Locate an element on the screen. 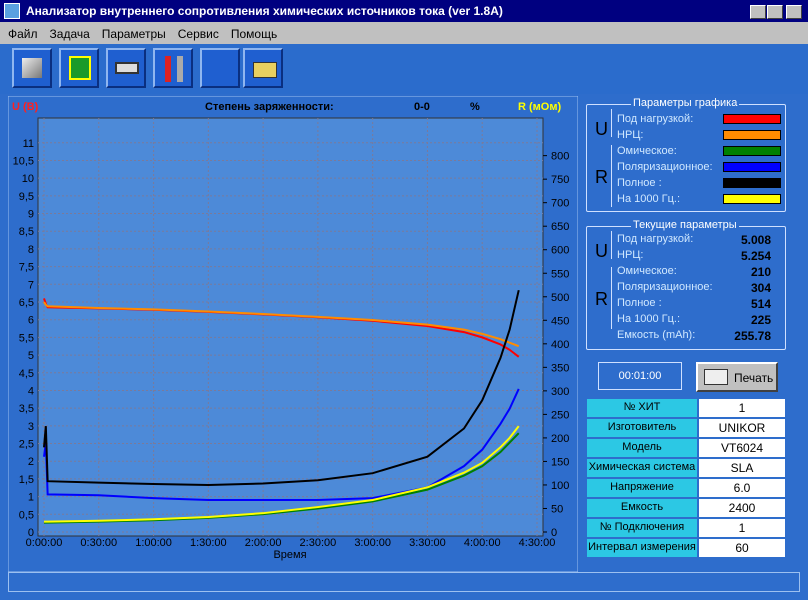  legend-label: Омическое: is located at coordinates (647, 151).